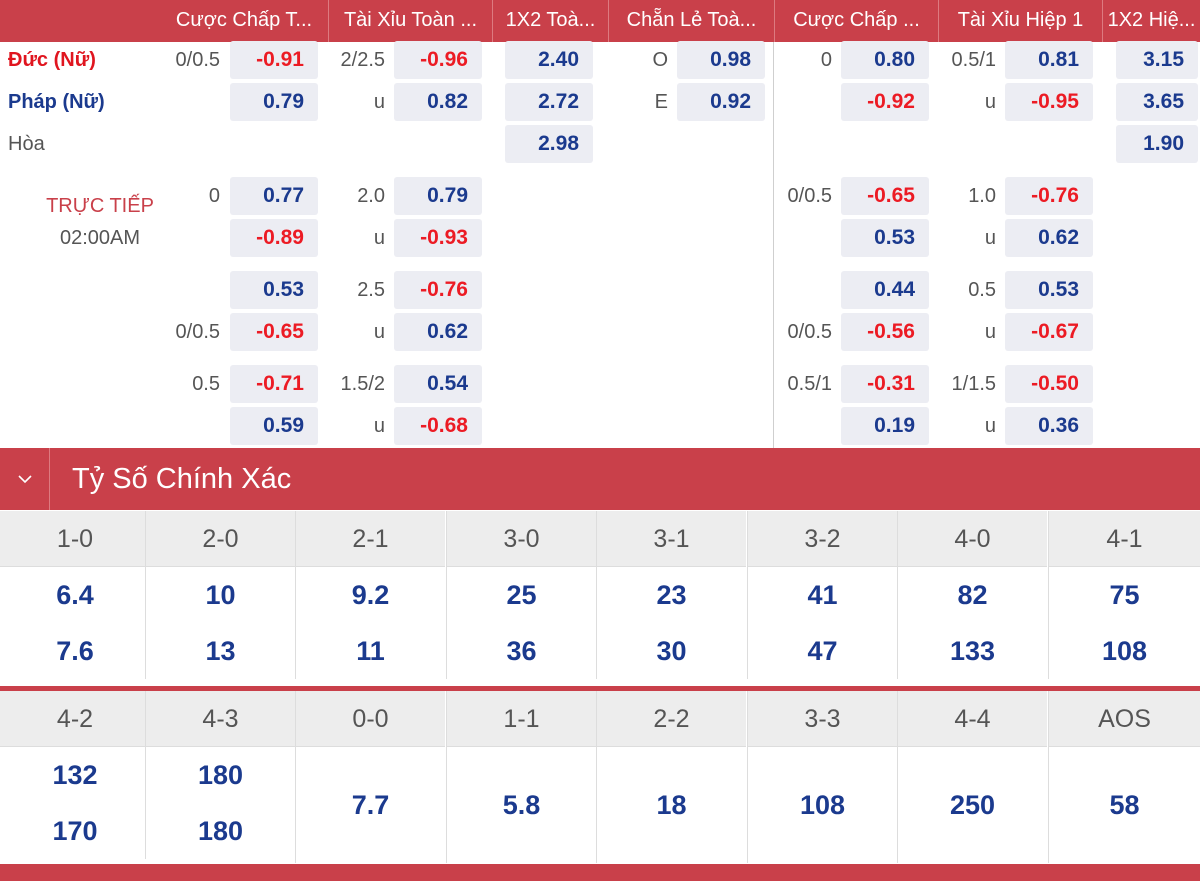 Image resolution: width=1200 pixels, height=881 pixels. I want to click on h1-handicap-away-odds: -0.92, so click(885, 102).